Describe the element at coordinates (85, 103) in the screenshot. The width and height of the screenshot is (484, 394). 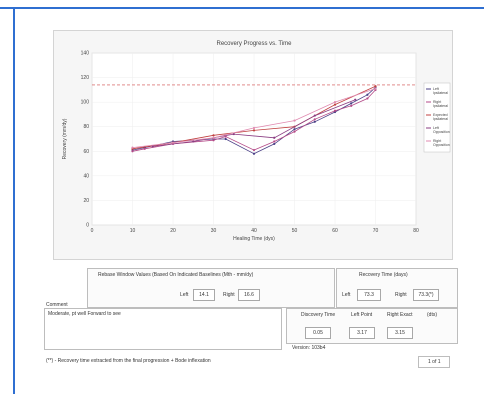
I see `y-tick-label: 100` at that location.